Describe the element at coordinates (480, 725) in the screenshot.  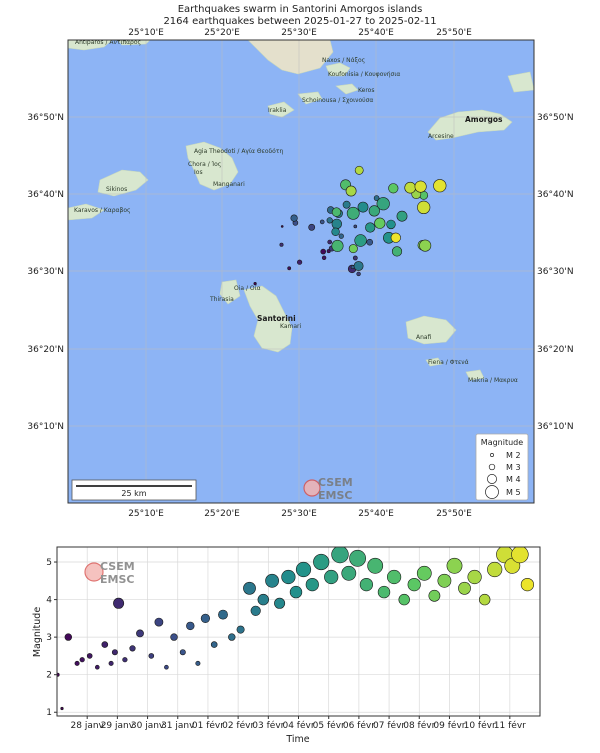
I see `x-tick-label: 10 févr` at that location.